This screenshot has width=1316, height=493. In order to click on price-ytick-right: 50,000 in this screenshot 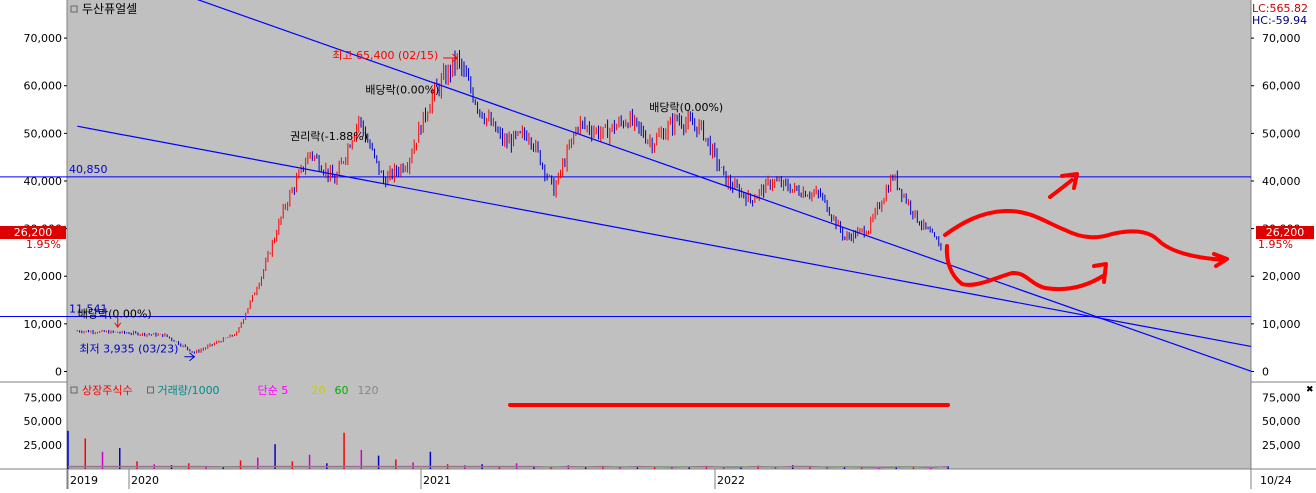, I will do `click(1281, 133)`.